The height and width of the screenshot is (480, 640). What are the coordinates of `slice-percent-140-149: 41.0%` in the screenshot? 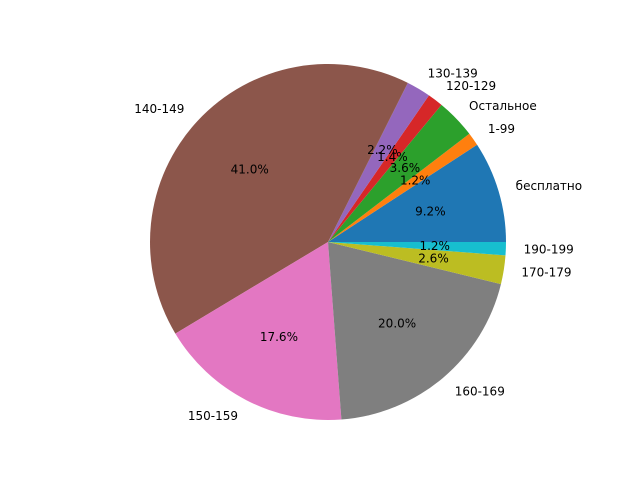 It's located at (250, 169).